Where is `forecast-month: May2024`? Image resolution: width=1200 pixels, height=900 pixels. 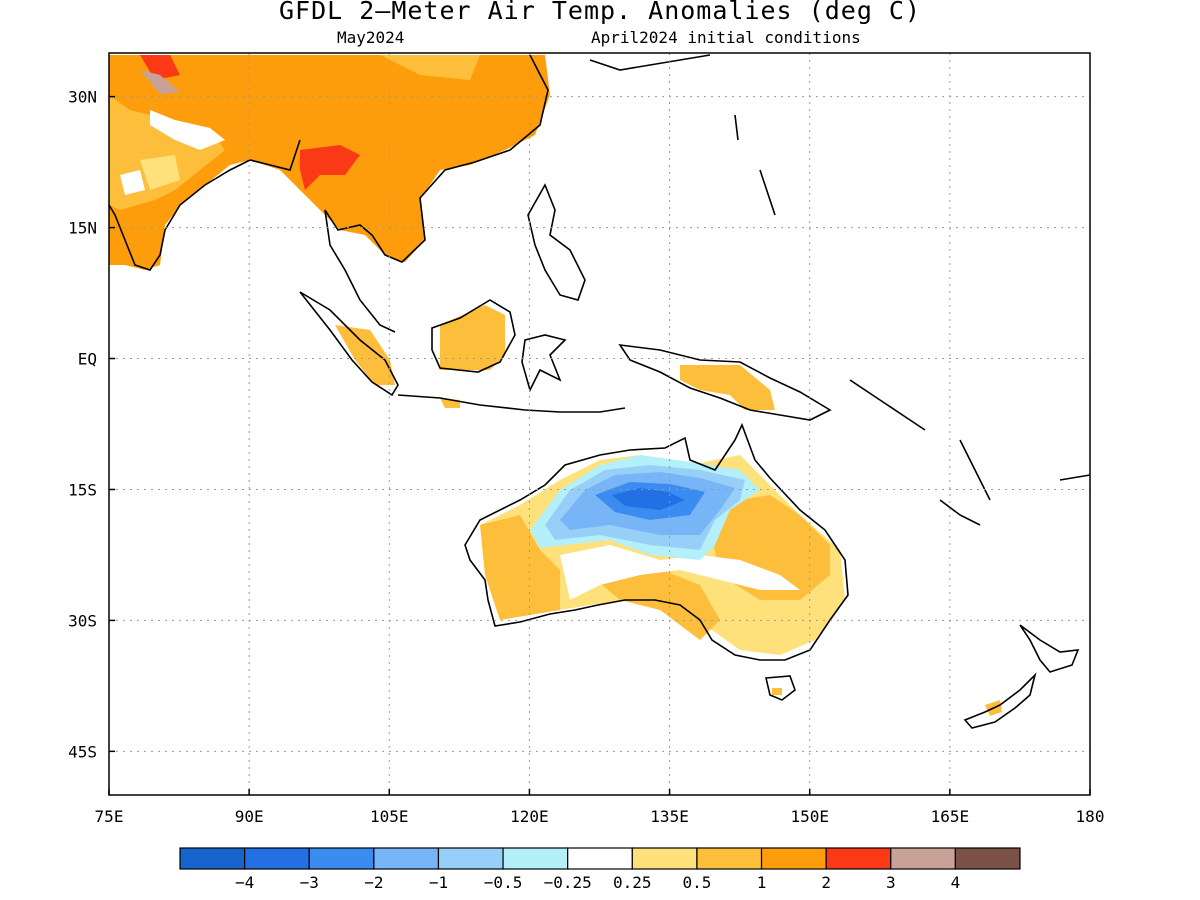 forecast-month: May2024 is located at coordinates (371, 37).